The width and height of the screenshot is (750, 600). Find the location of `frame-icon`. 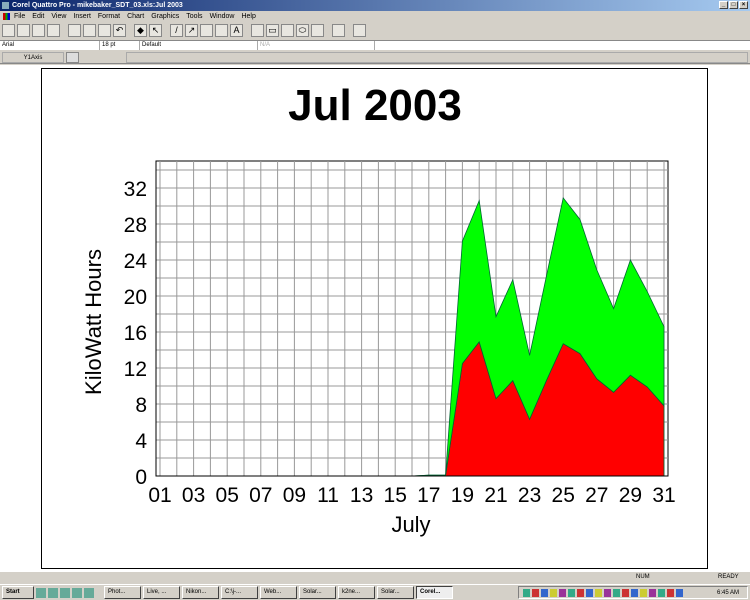

frame-icon is located at coordinates (338, 30).